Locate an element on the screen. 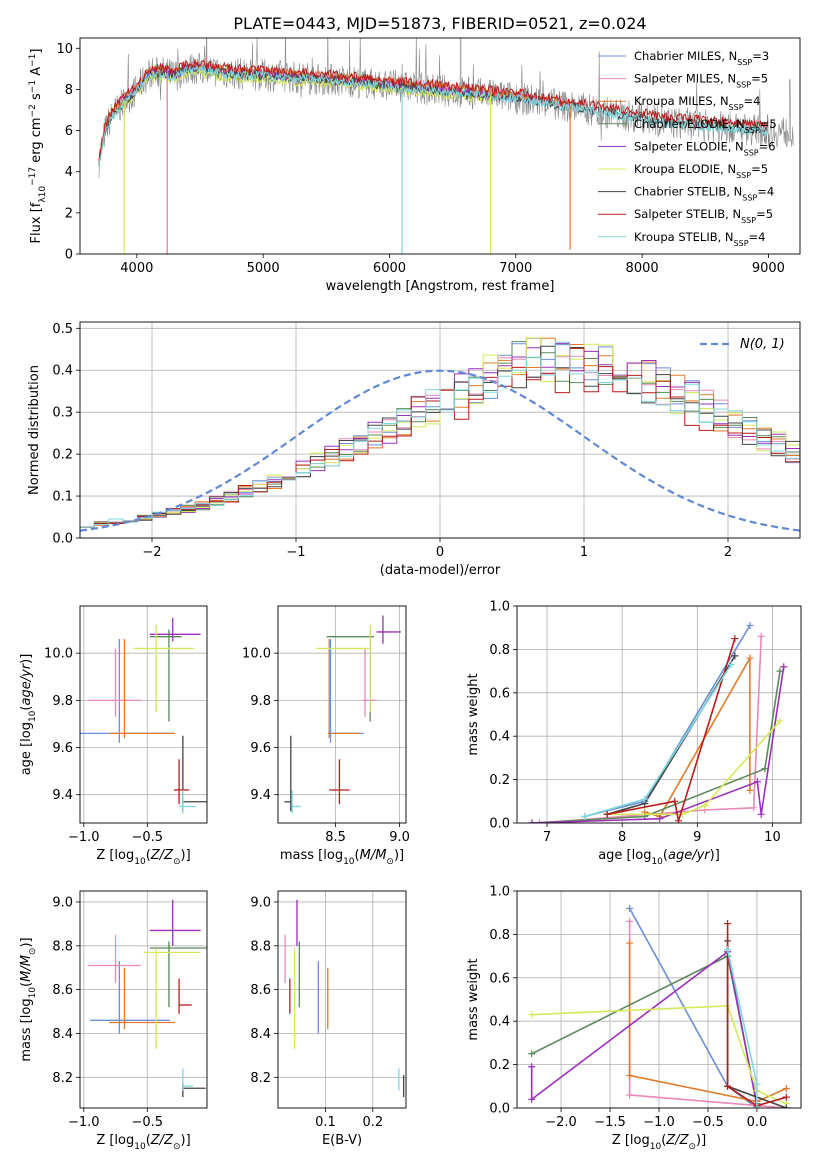 The height and width of the screenshot is (1170, 819). massweight-vs-Z-ytick-label: 1.0 is located at coordinates (499, 892).